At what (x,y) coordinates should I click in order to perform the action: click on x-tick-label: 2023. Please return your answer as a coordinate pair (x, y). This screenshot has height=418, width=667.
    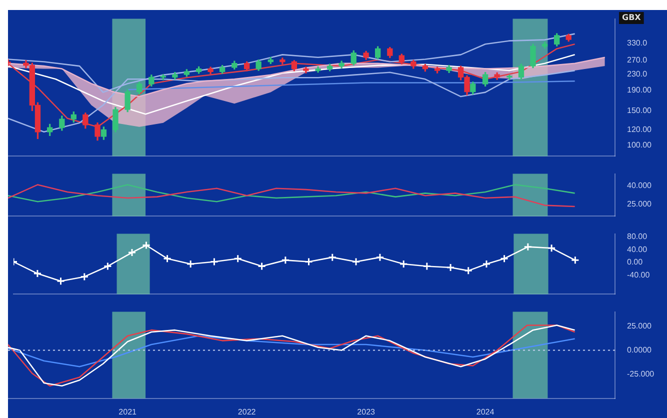
    Looking at the image, I should click on (366, 411).